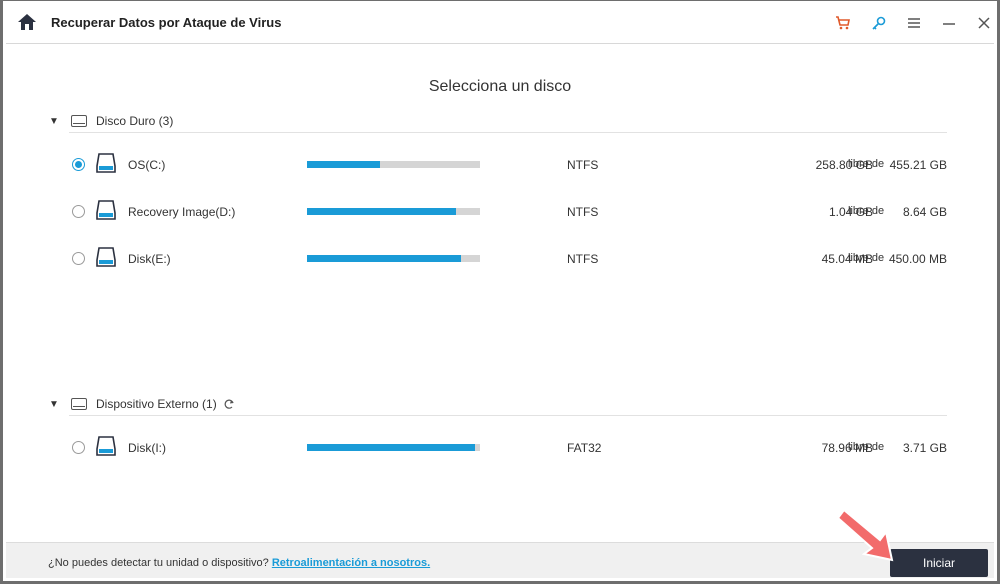 This screenshot has height=584, width=1000. What do you see at coordinates (843, 23) in the screenshot?
I see `cart-icon` at bounding box center [843, 23].